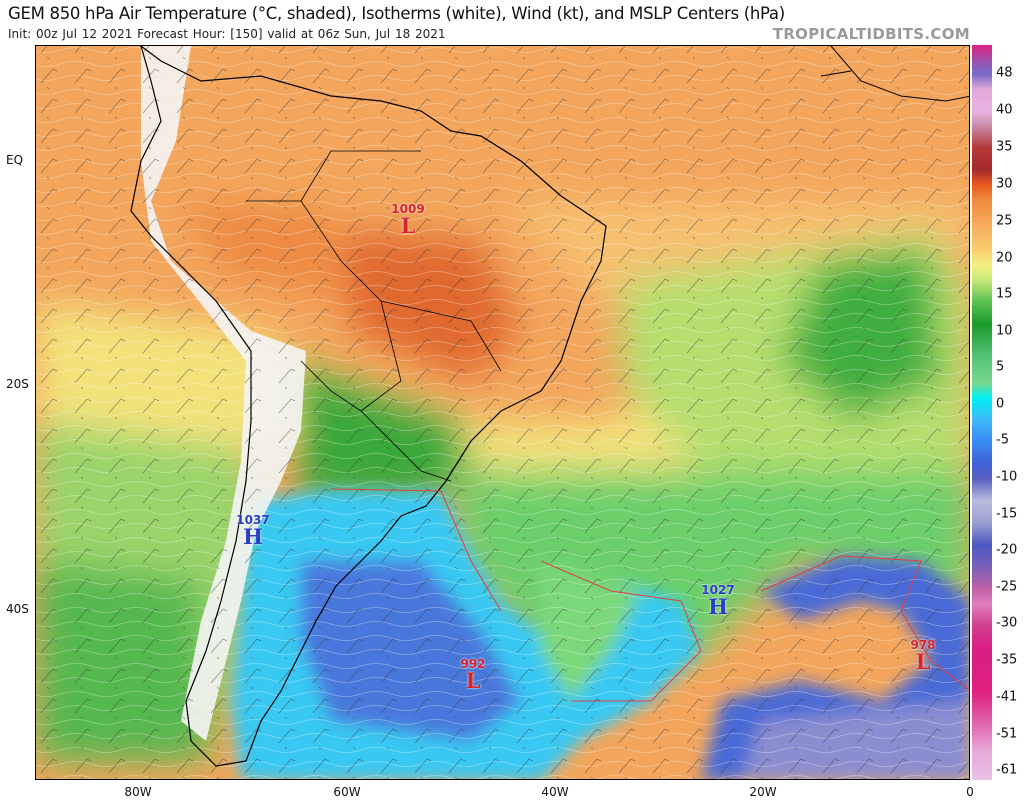 The width and height of the screenshot is (1024, 800). What do you see at coordinates (473, 664) in the screenshot?
I see `pressure-value: 992` at bounding box center [473, 664].